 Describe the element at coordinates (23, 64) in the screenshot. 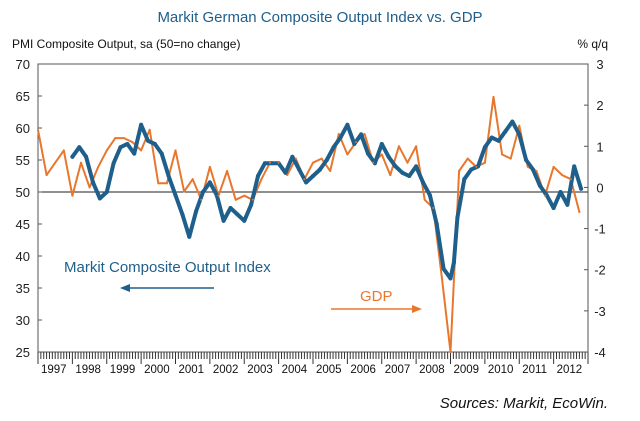

I see `left-tick-label: 70` at that location.